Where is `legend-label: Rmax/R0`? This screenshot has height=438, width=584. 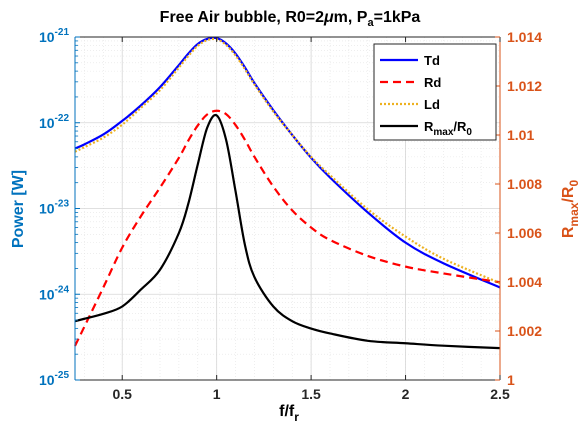
legend-label: Rmax/R0 is located at coordinates (448, 128).